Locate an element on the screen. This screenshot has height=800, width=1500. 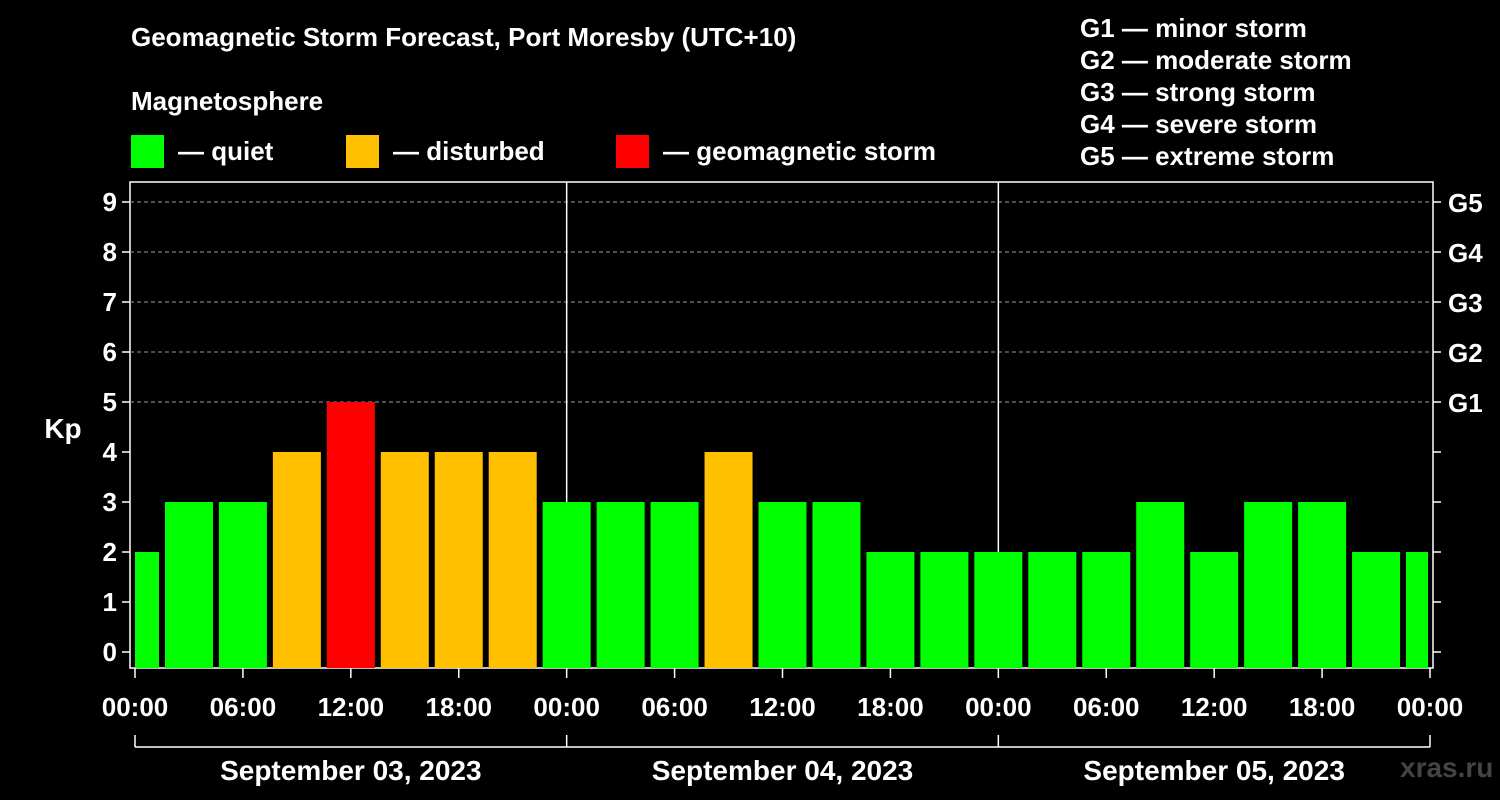
x-tick-label-8: 00:00 is located at coordinates (998, 707).